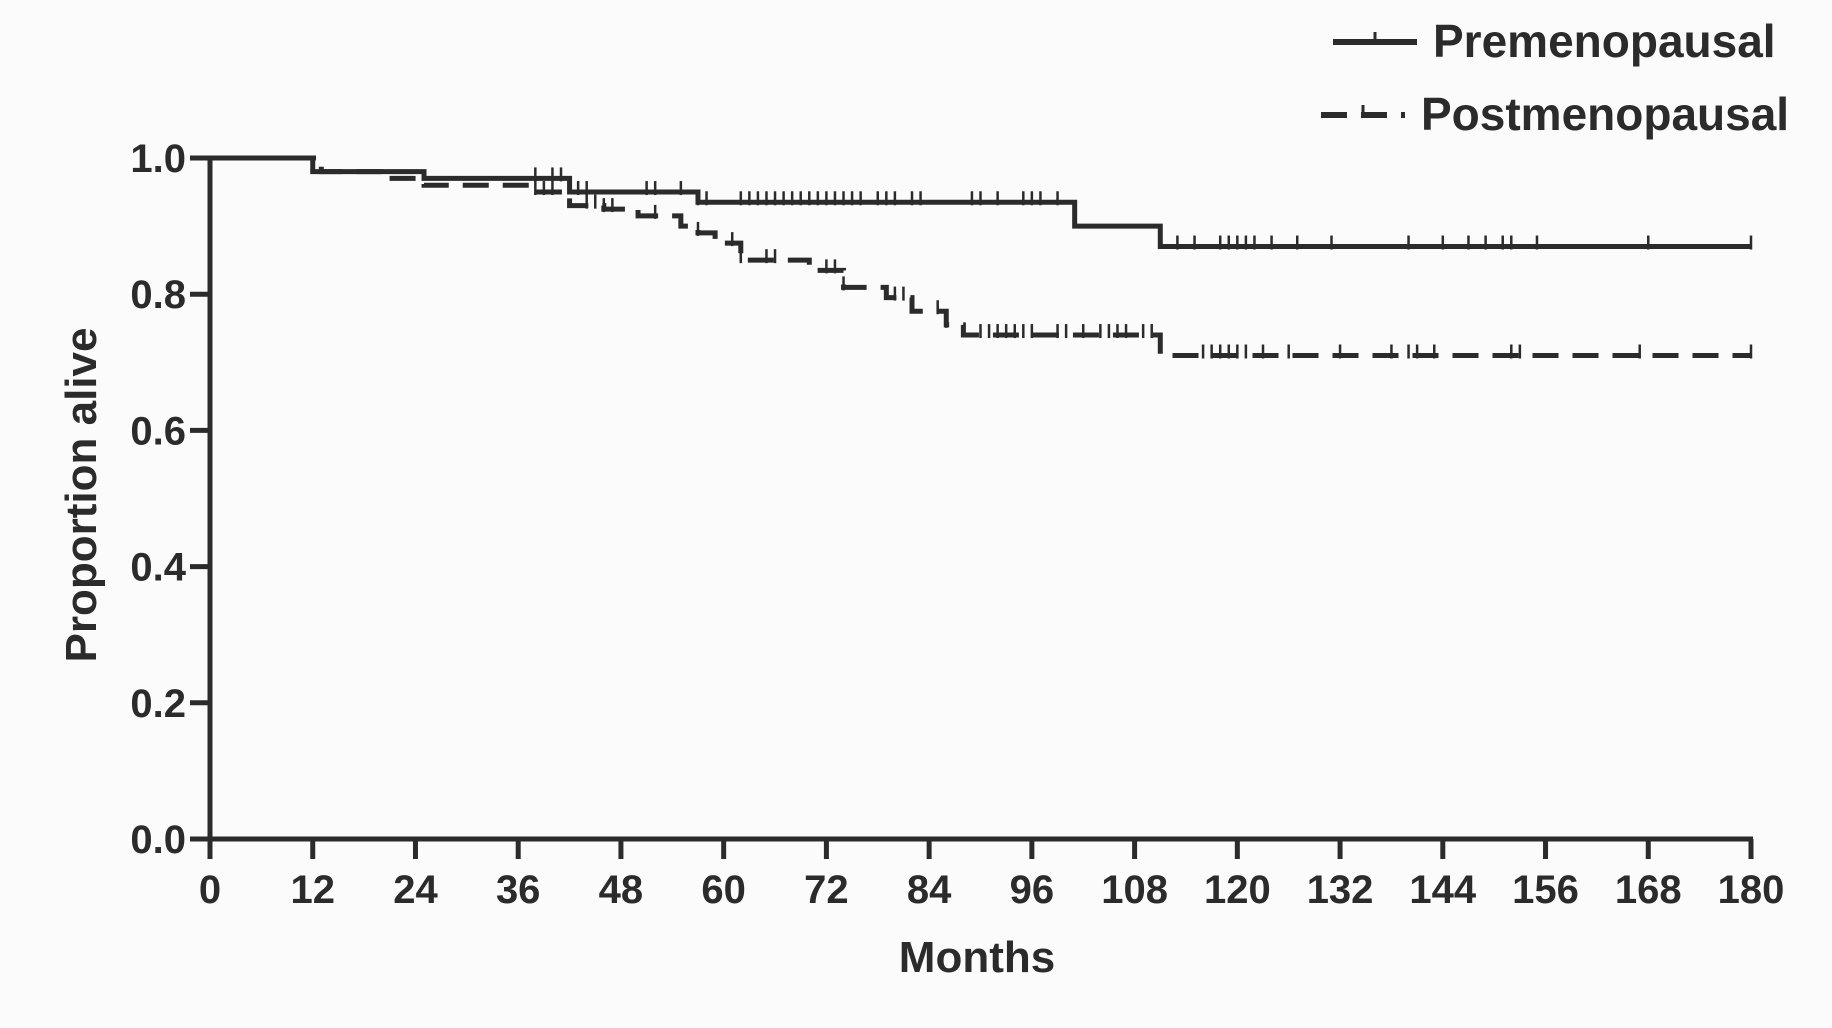 Image resolution: width=1832 pixels, height=1028 pixels. What do you see at coordinates (1555, 77) in the screenshot?
I see `legend: Premenopausal Postmenopausal` at bounding box center [1555, 77].